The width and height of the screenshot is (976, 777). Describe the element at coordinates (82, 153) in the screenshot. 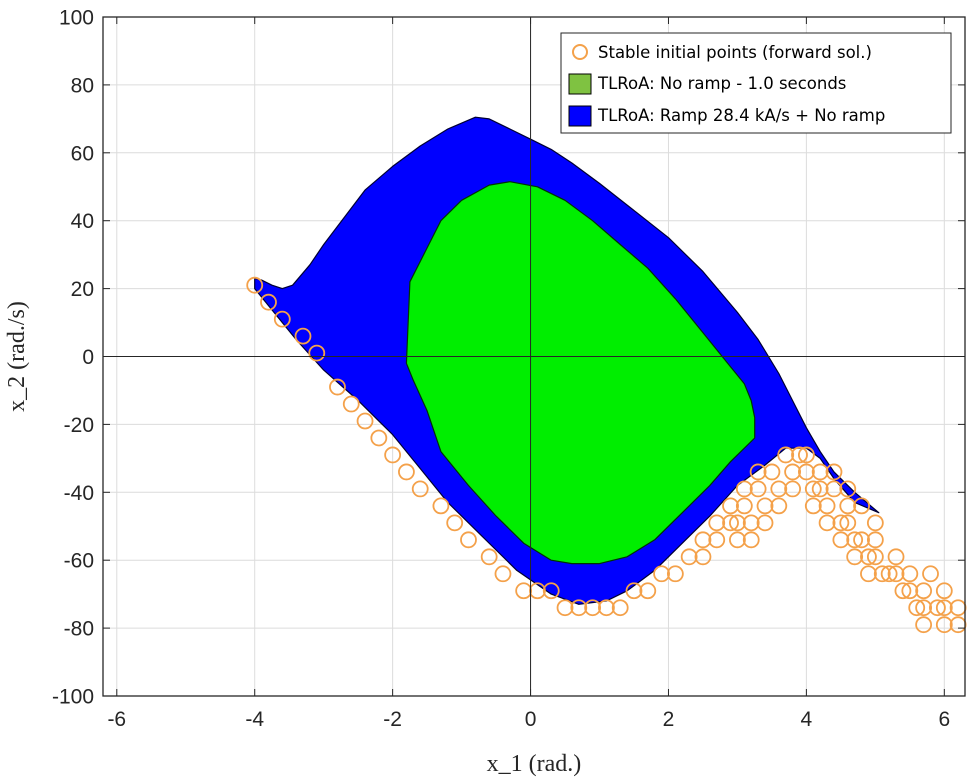

I see `y-tick-label: 60` at that location.